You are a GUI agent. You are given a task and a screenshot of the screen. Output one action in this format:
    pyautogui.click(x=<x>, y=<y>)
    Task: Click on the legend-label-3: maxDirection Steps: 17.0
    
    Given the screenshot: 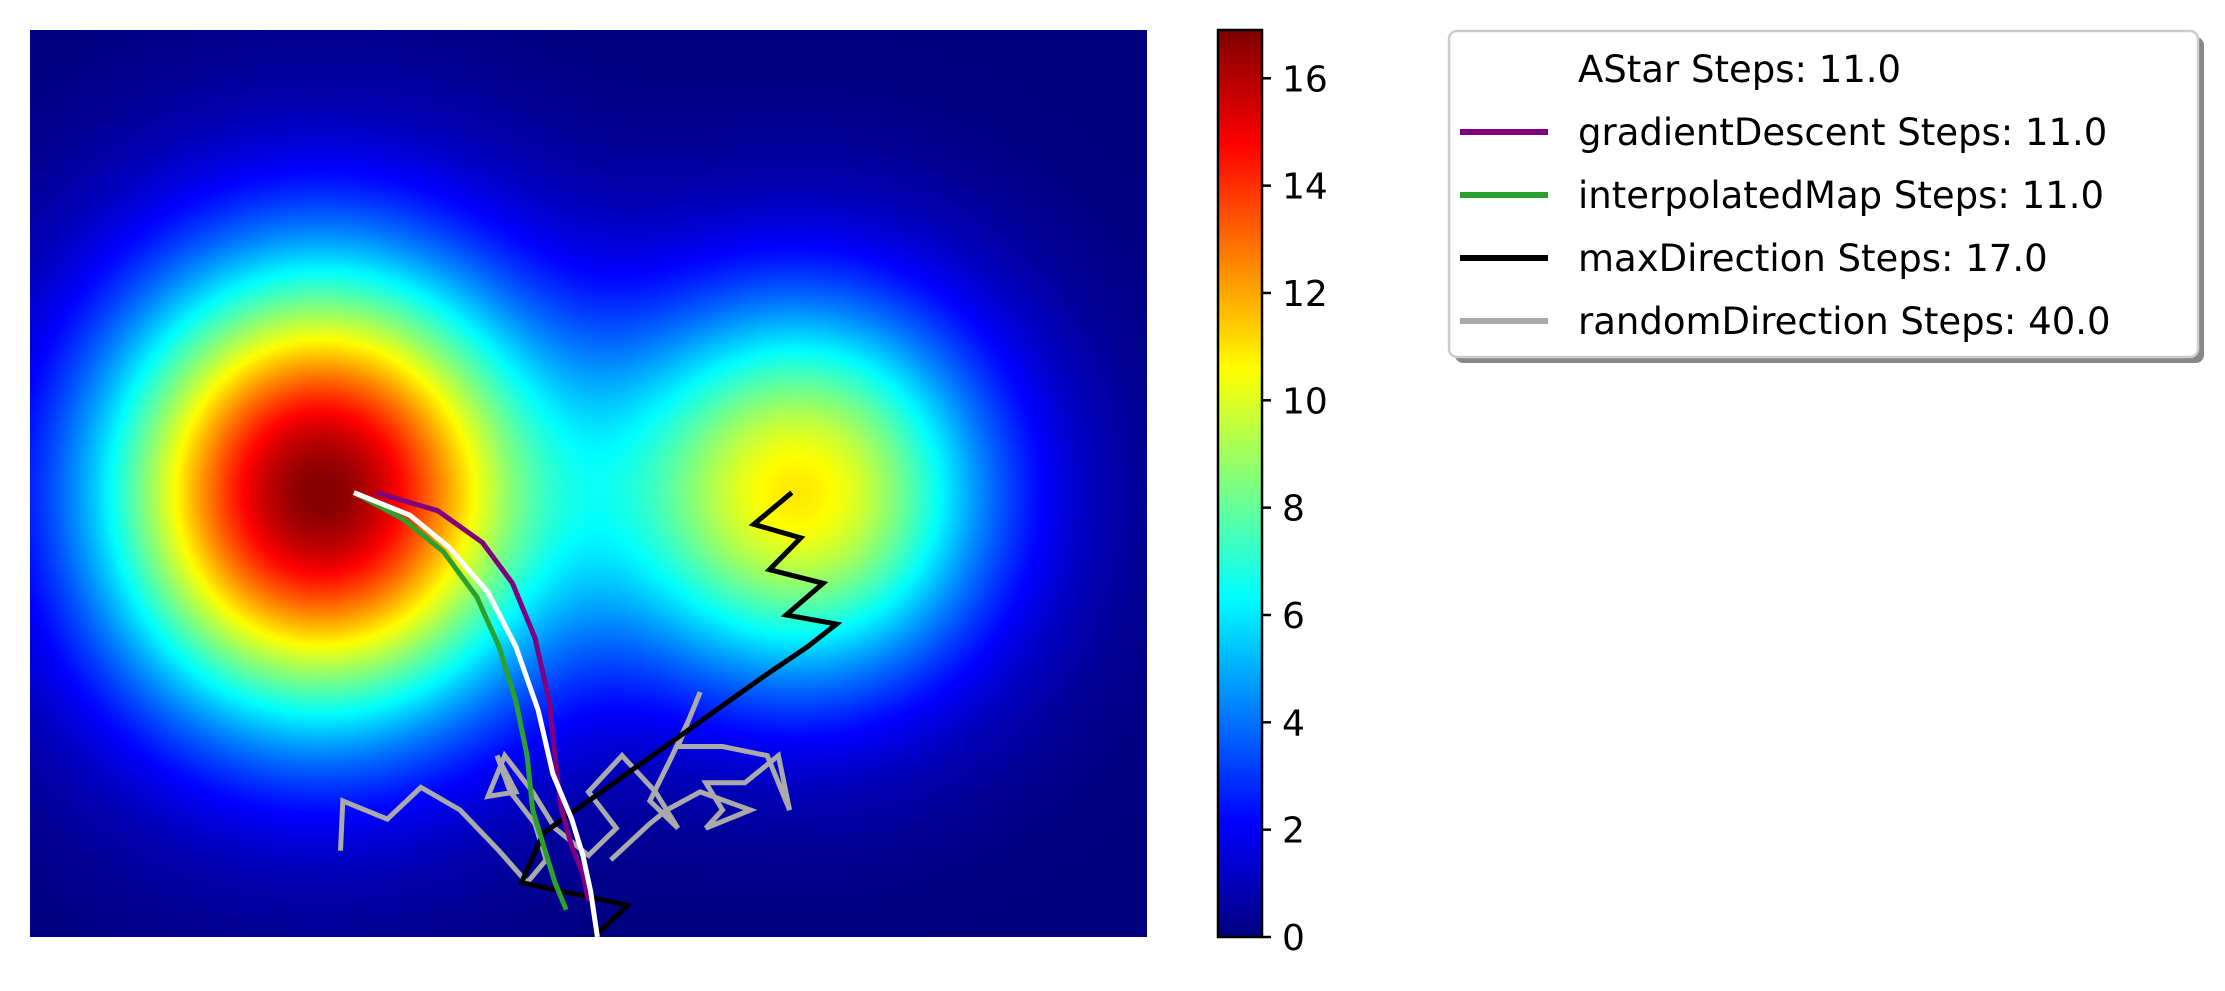 What is the action you would take?
    pyautogui.click(x=1813, y=258)
    